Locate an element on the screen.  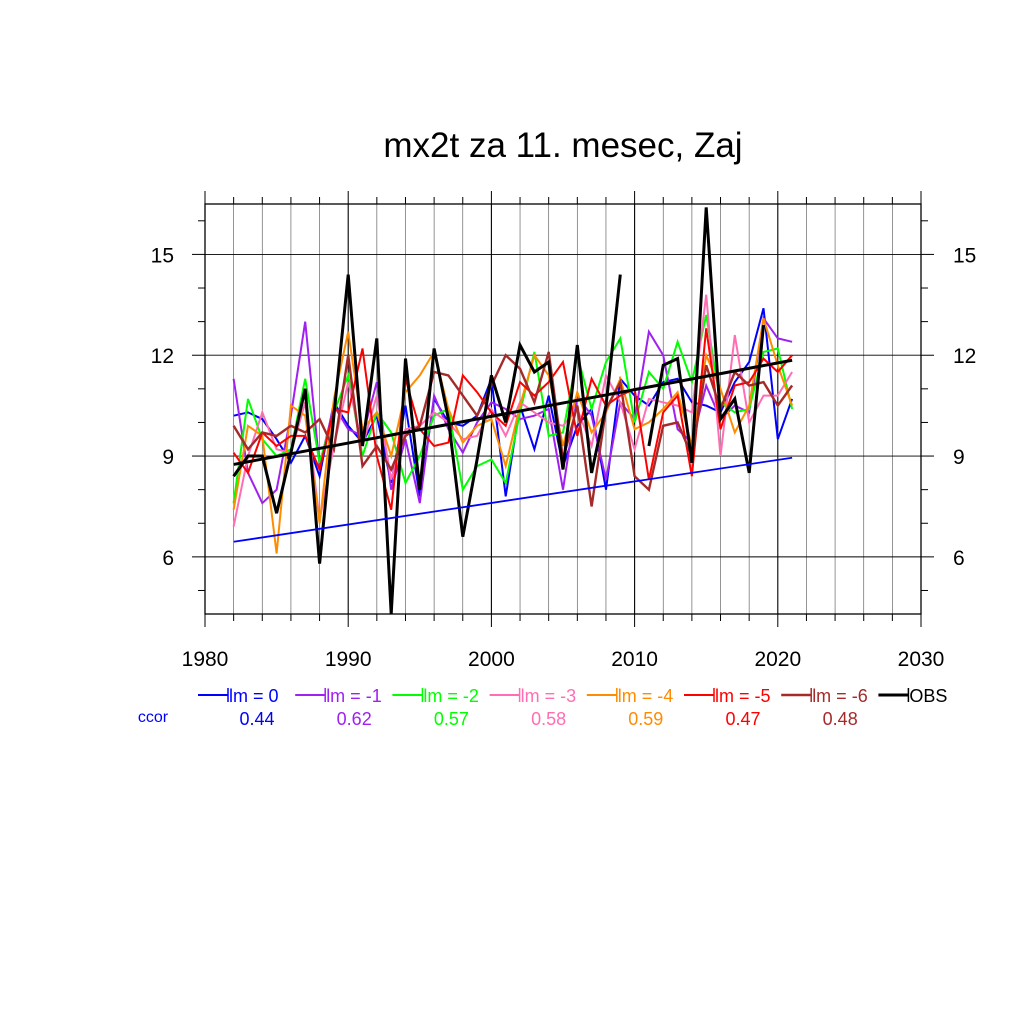
legend-label: lm = -6 is located at coordinates (840, 696).